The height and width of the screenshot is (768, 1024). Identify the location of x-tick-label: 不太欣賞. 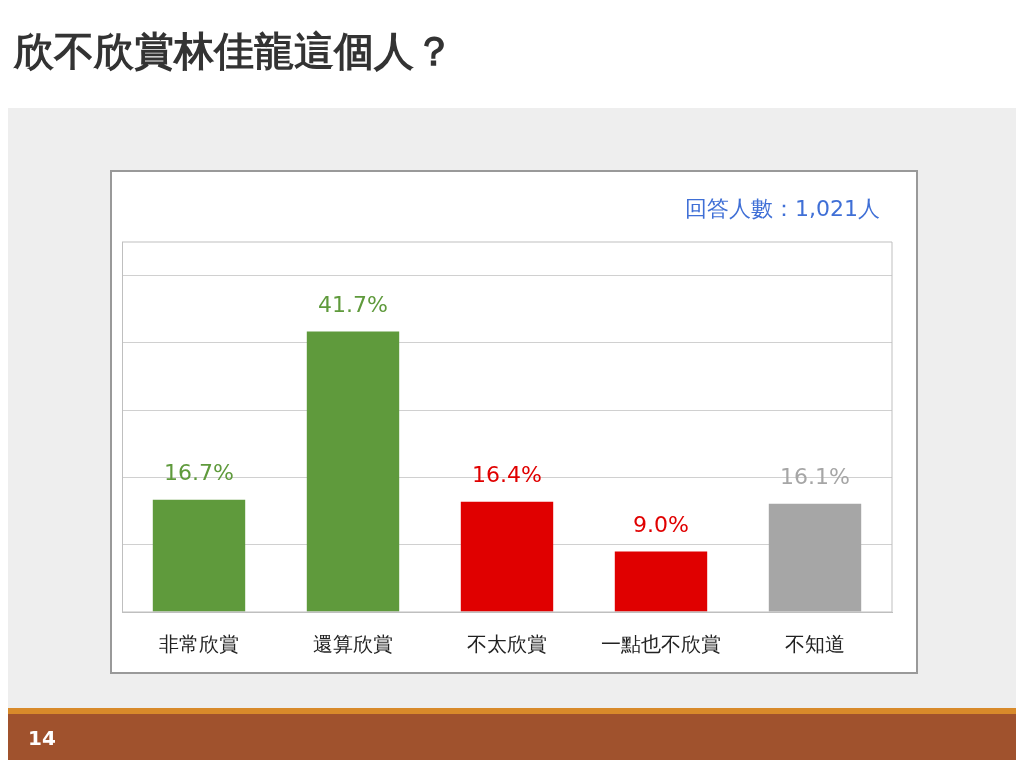
(507, 644).